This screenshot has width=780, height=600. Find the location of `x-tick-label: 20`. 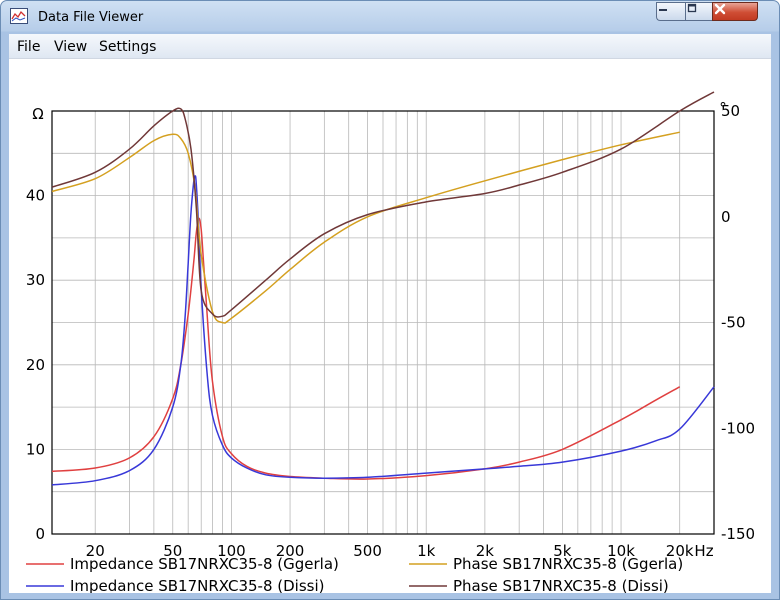

x-tick-label: 20 is located at coordinates (95, 551).